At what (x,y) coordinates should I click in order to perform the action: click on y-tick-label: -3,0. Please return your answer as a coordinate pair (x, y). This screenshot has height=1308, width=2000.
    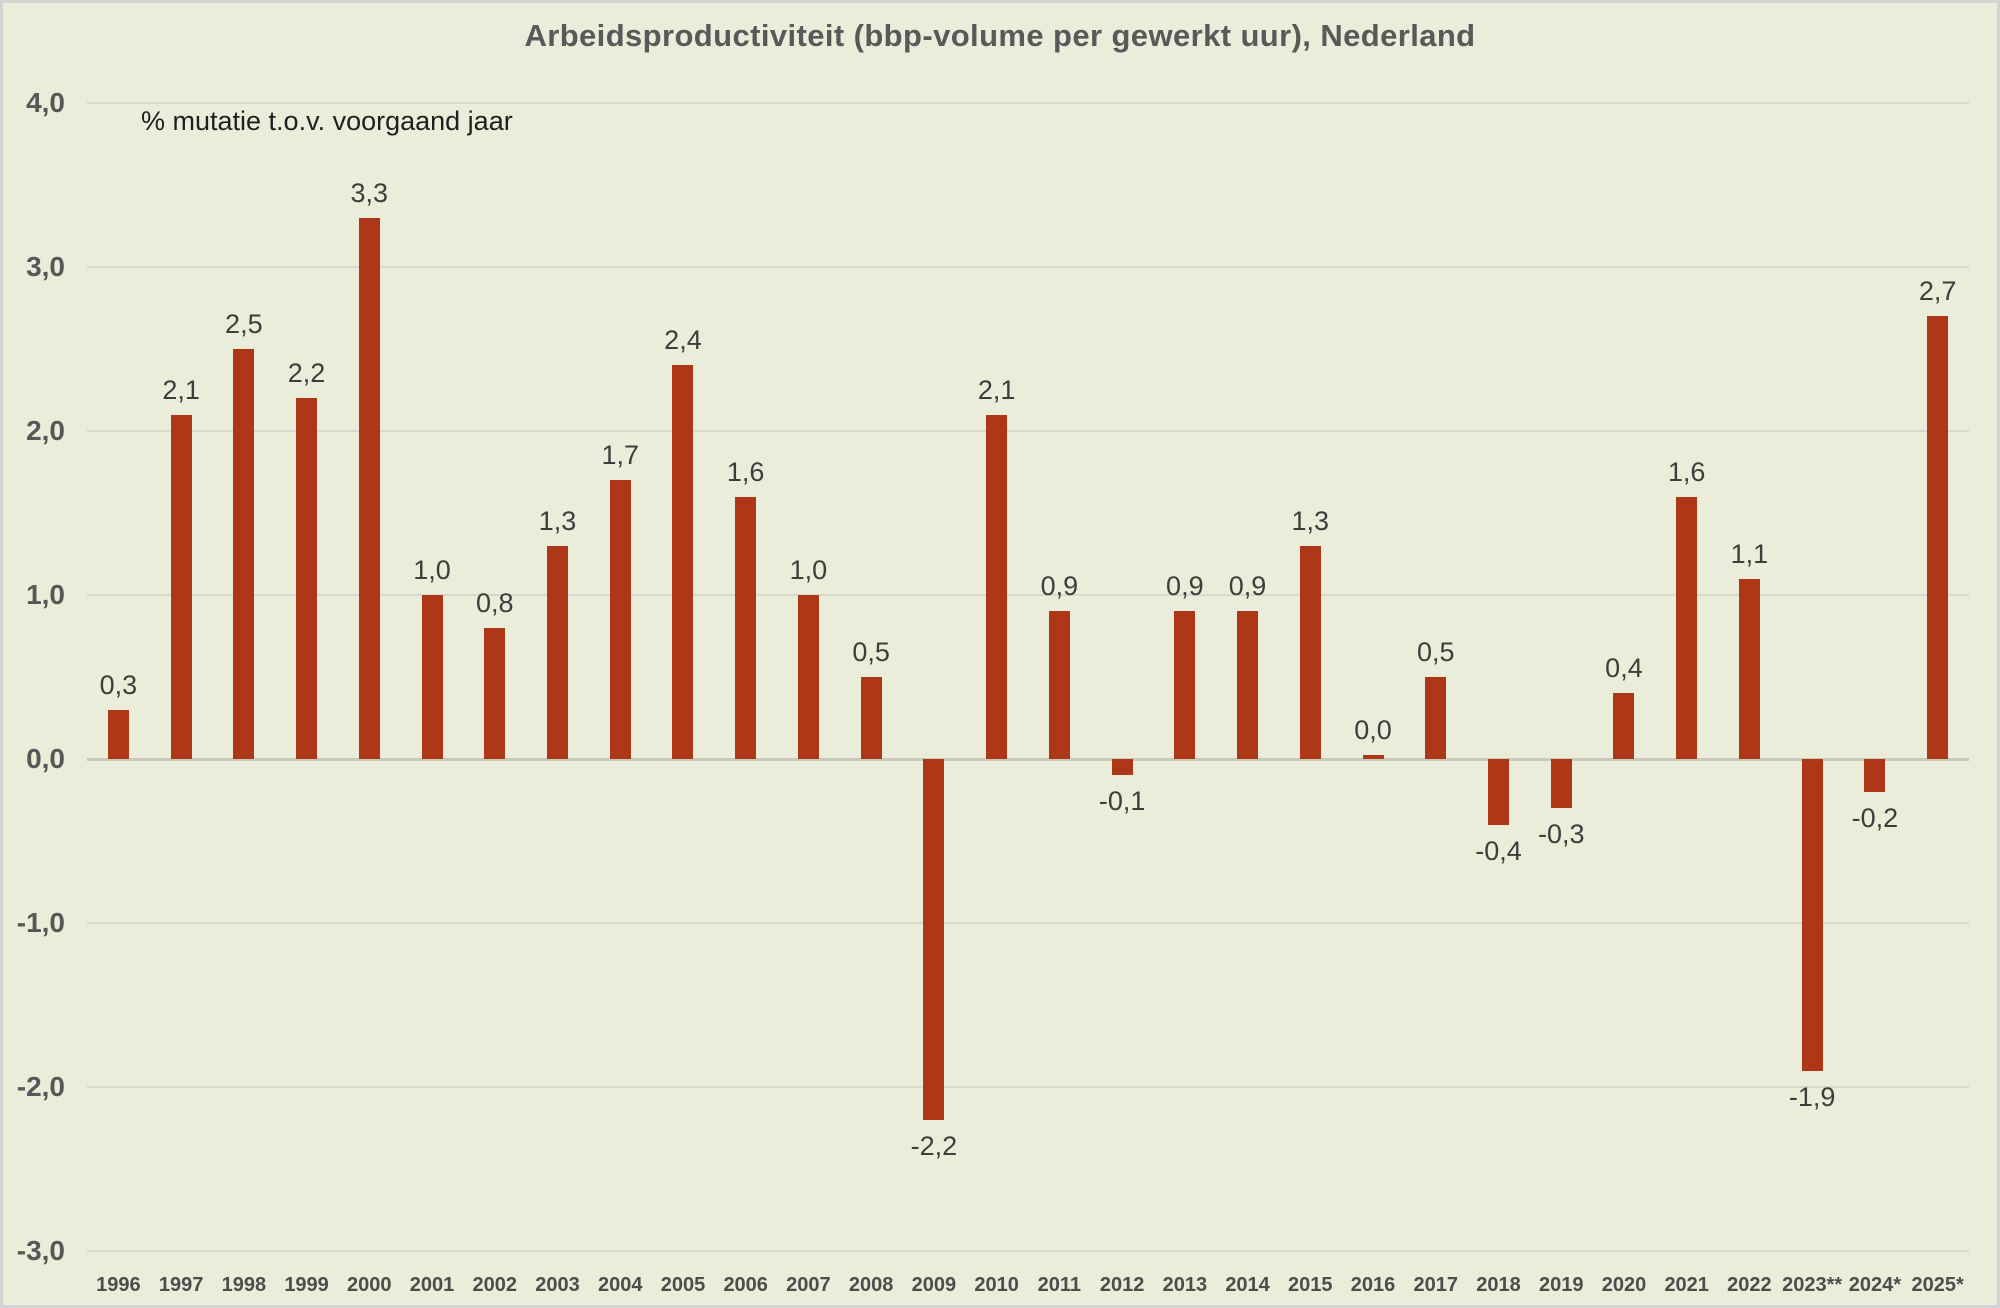
    Looking at the image, I should click on (40, 1250).